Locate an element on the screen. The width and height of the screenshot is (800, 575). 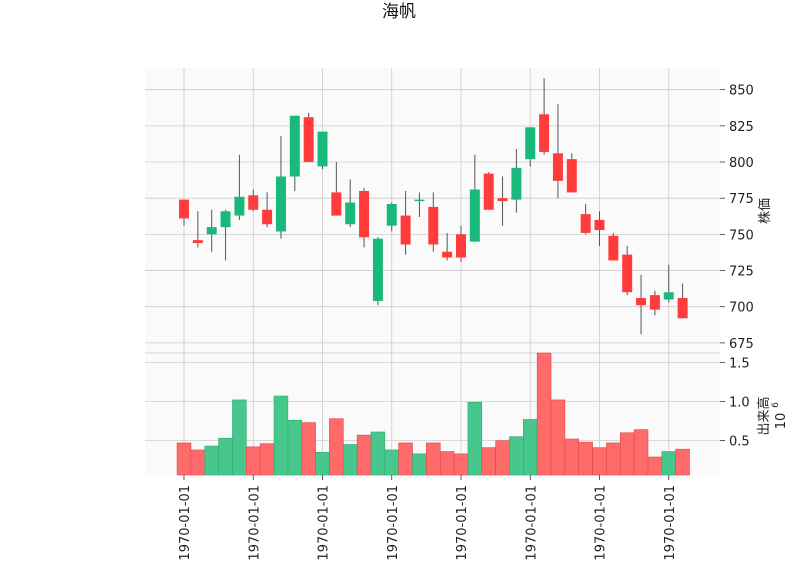
price-tick-label: 725 is located at coordinates (741, 272).